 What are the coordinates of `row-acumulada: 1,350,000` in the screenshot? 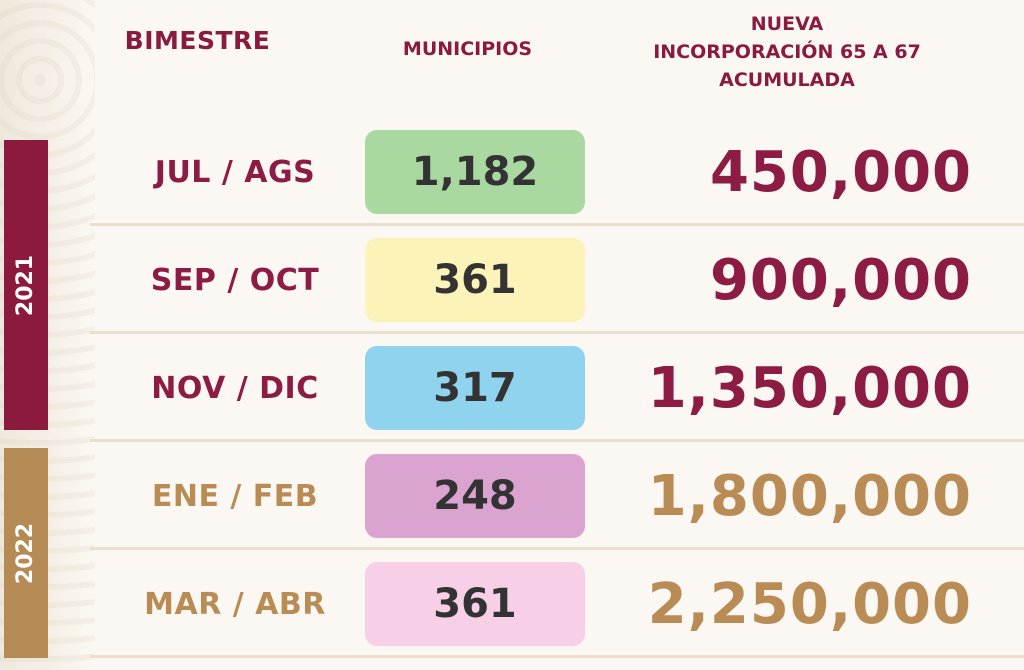 It's located at (809, 388).